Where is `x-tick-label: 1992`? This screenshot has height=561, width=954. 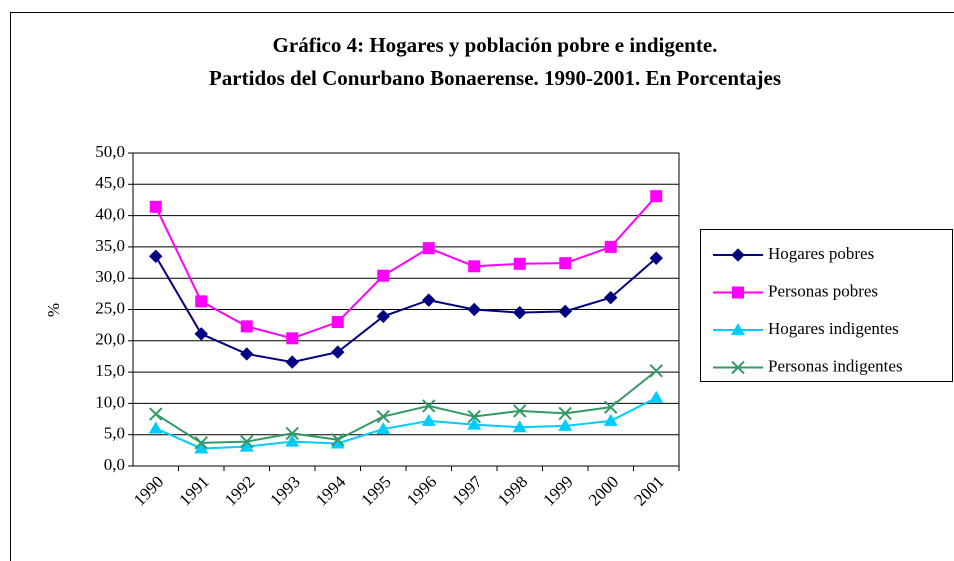 x-tick-label: 1992 is located at coordinates (239, 490).